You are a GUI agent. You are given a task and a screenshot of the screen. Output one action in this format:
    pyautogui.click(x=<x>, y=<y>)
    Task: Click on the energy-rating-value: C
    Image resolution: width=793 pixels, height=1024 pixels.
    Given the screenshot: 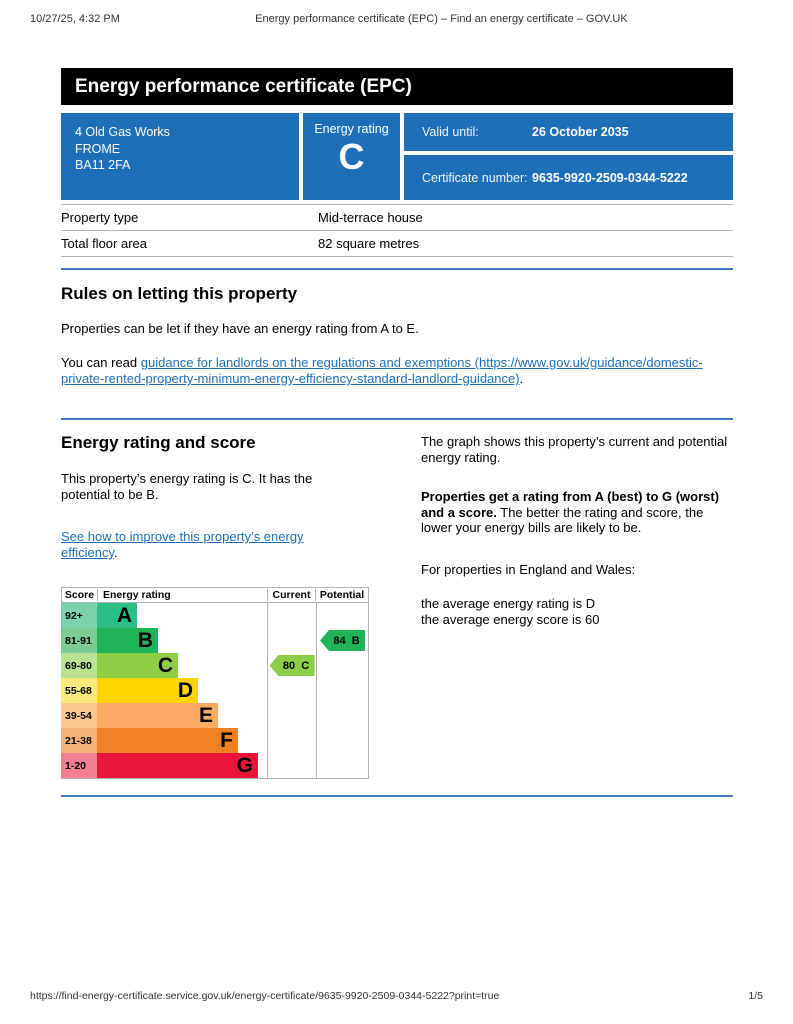 What is the action you would take?
    pyautogui.click(x=351, y=156)
    